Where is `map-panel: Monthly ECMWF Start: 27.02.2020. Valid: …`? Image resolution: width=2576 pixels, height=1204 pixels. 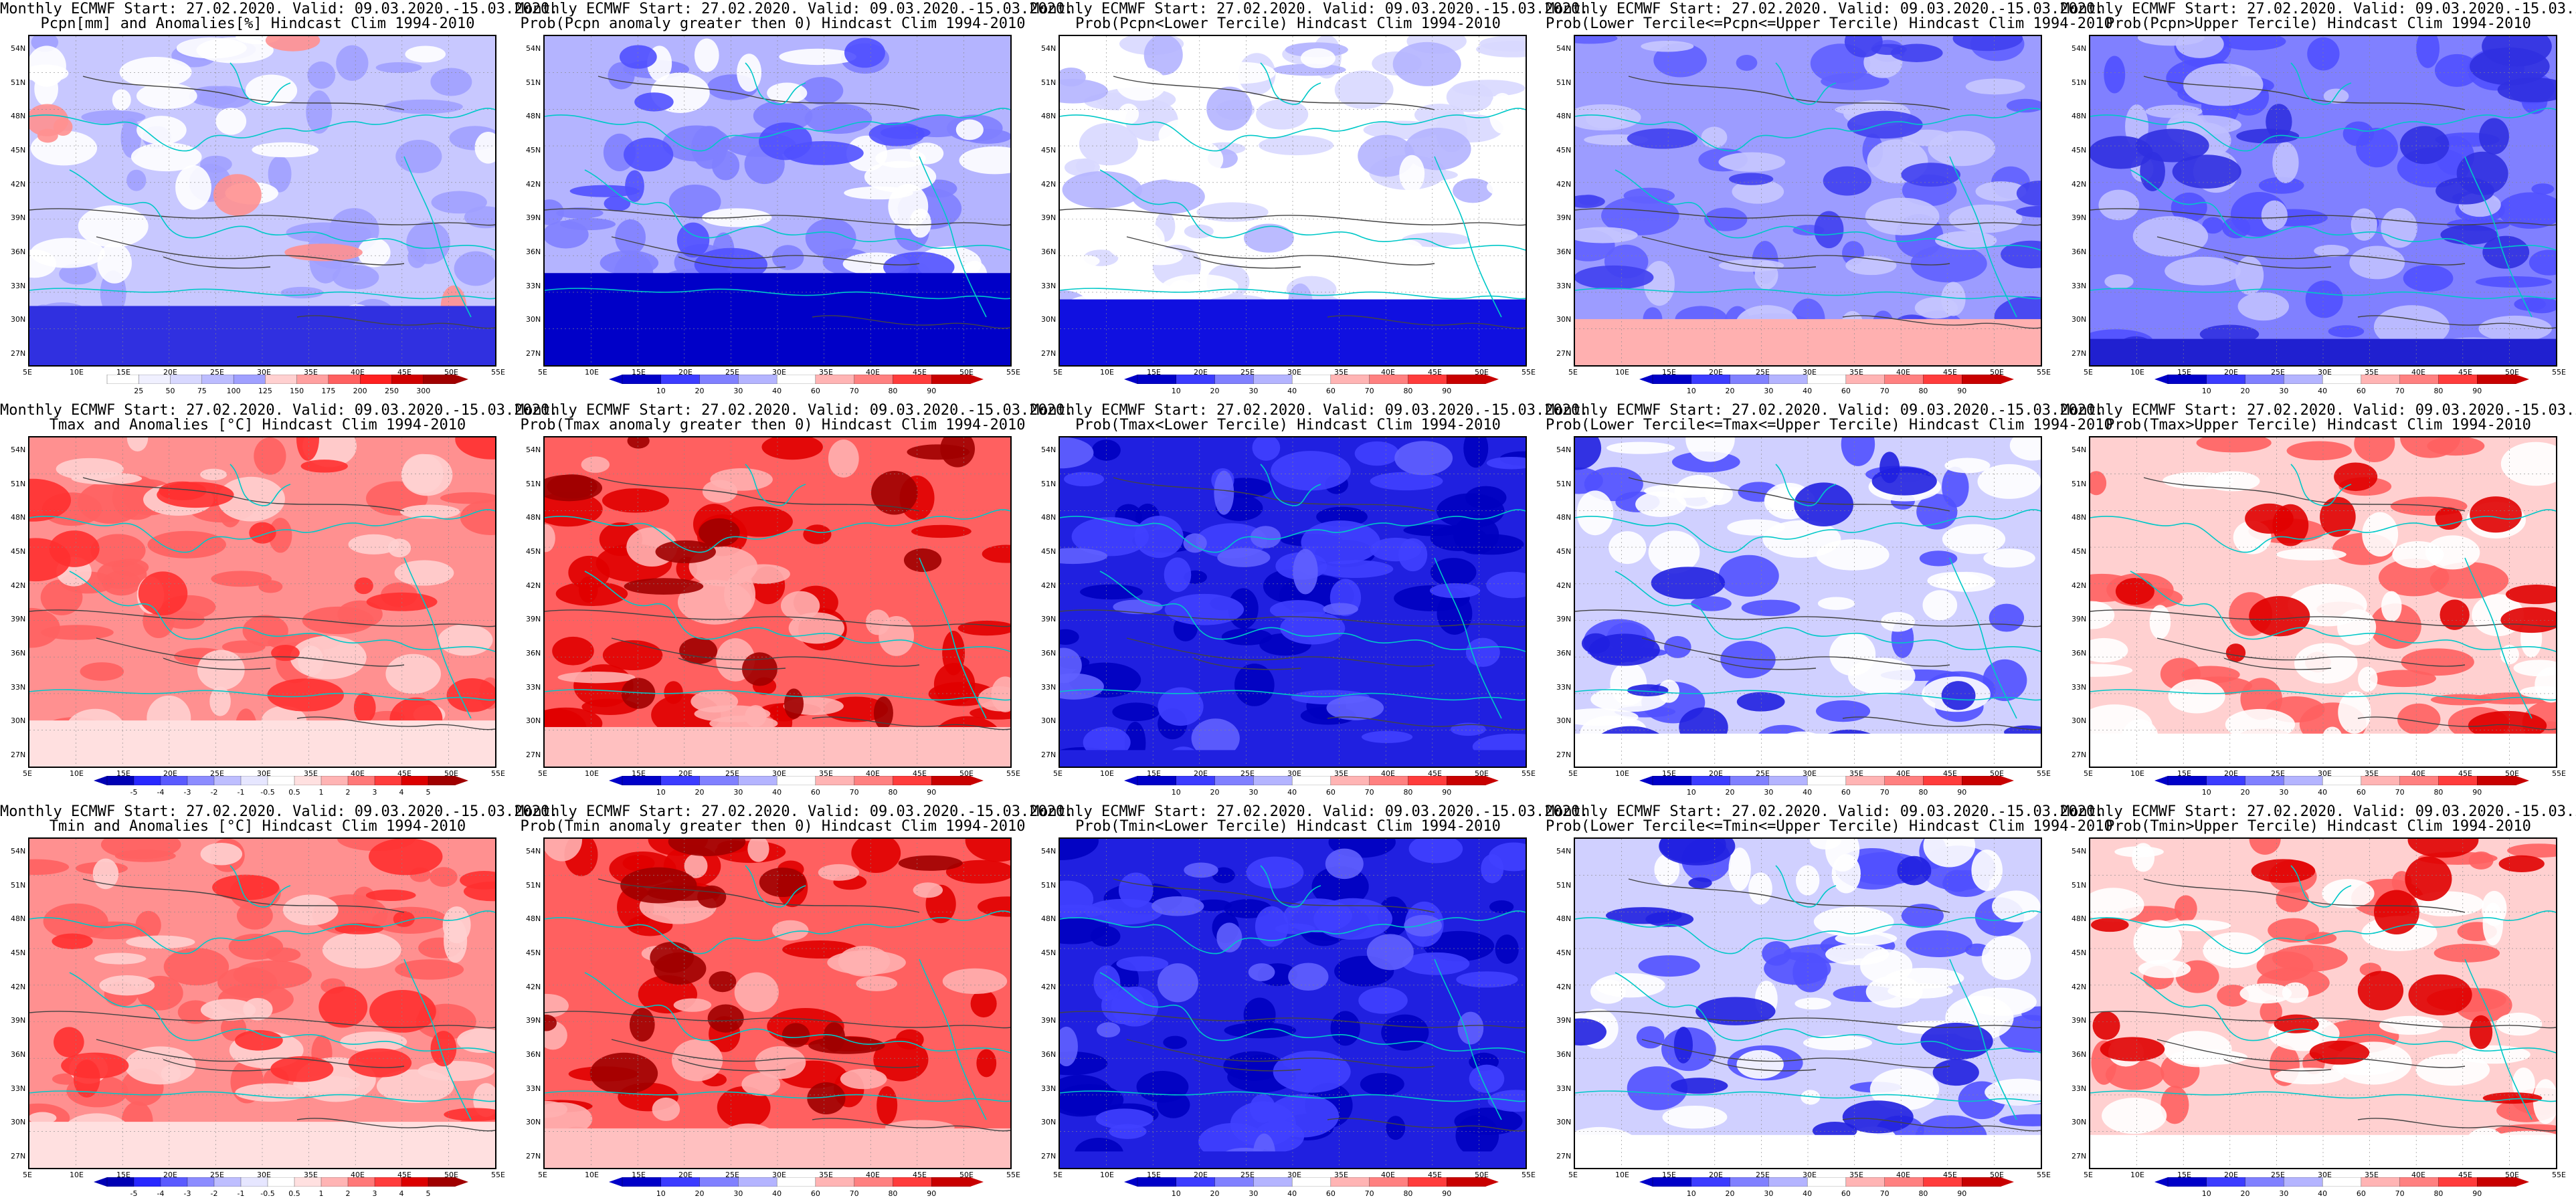
map-panel: Monthly ECMWF Start: 27.02.2020. Valid: … is located at coordinates (794, 200).